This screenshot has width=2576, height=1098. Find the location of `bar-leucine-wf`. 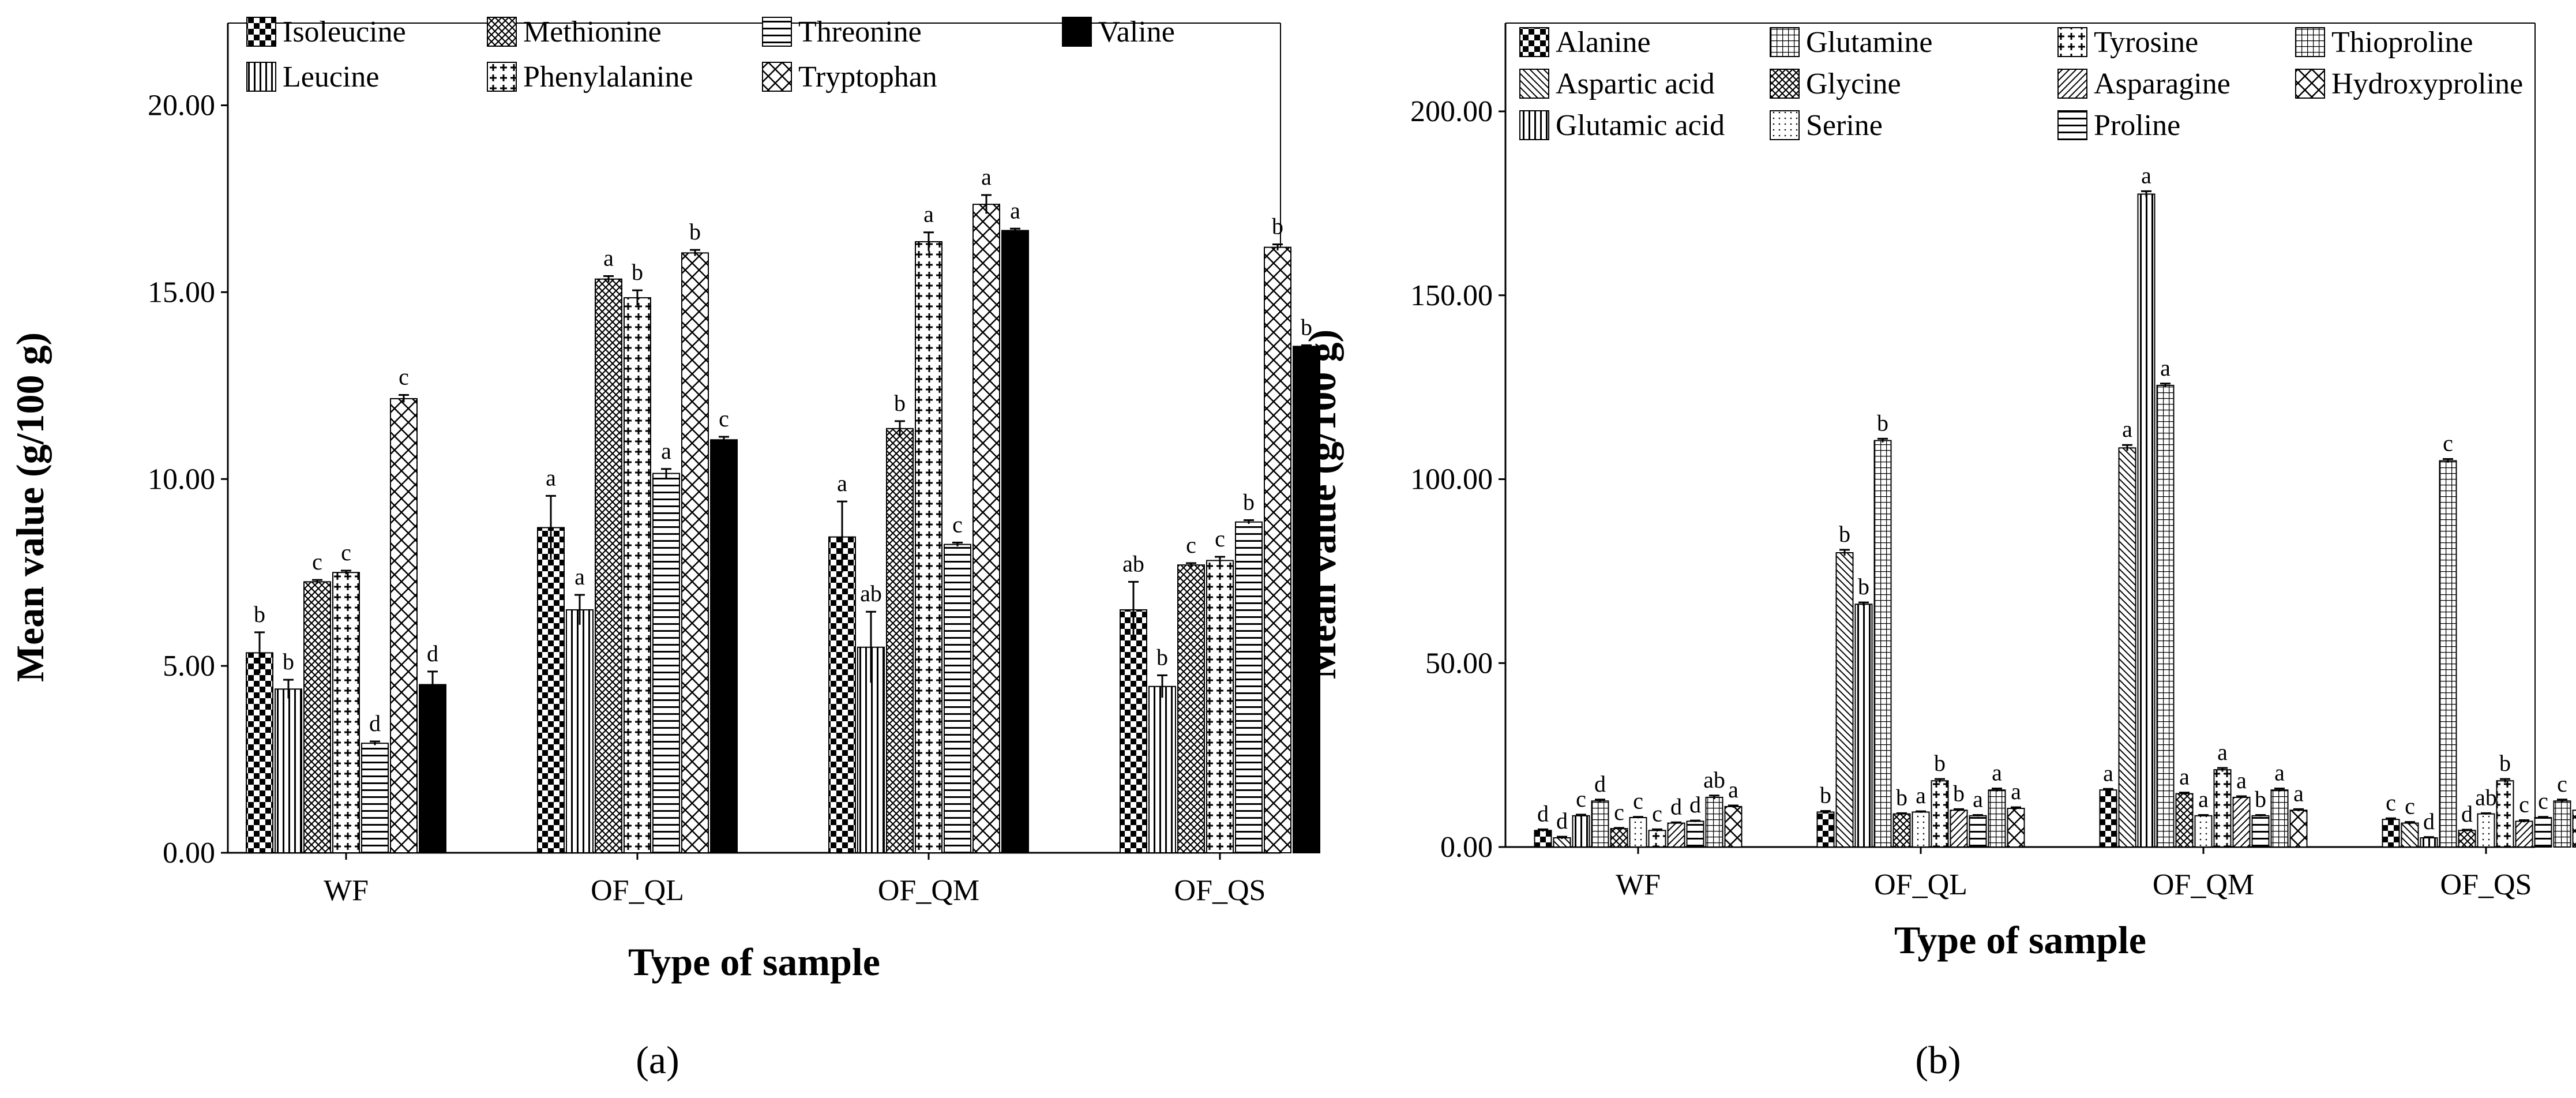

bar-leucine-wf is located at coordinates (288, 770).